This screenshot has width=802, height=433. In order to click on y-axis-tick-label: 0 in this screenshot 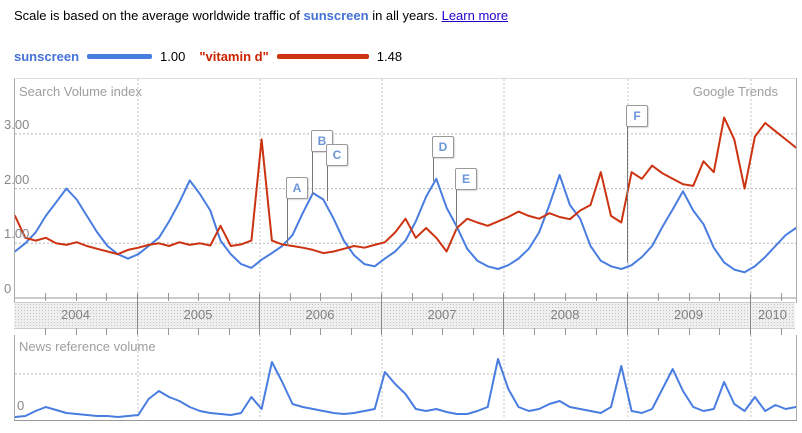, I will do `click(8, 288)`.